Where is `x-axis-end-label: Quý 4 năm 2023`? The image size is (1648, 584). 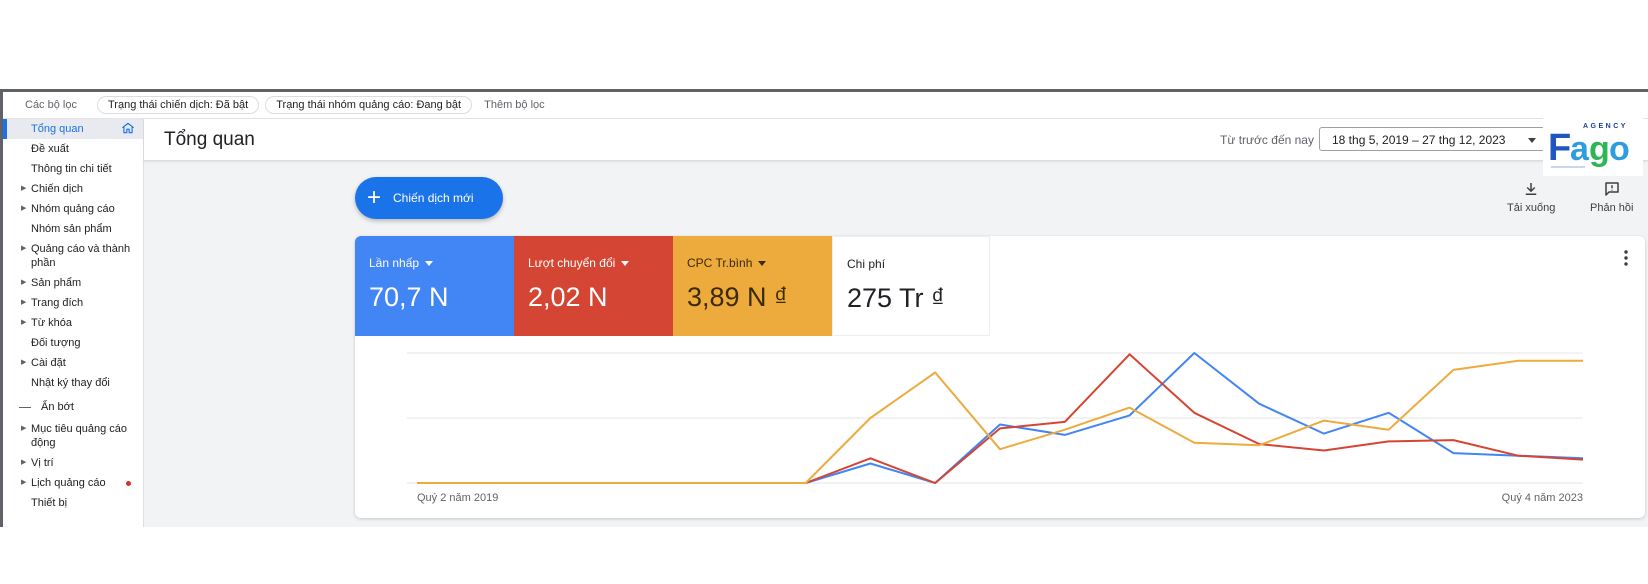
x-axis-end-label: Quý 4 năm 2023 is located at coordinates (1542, 498).